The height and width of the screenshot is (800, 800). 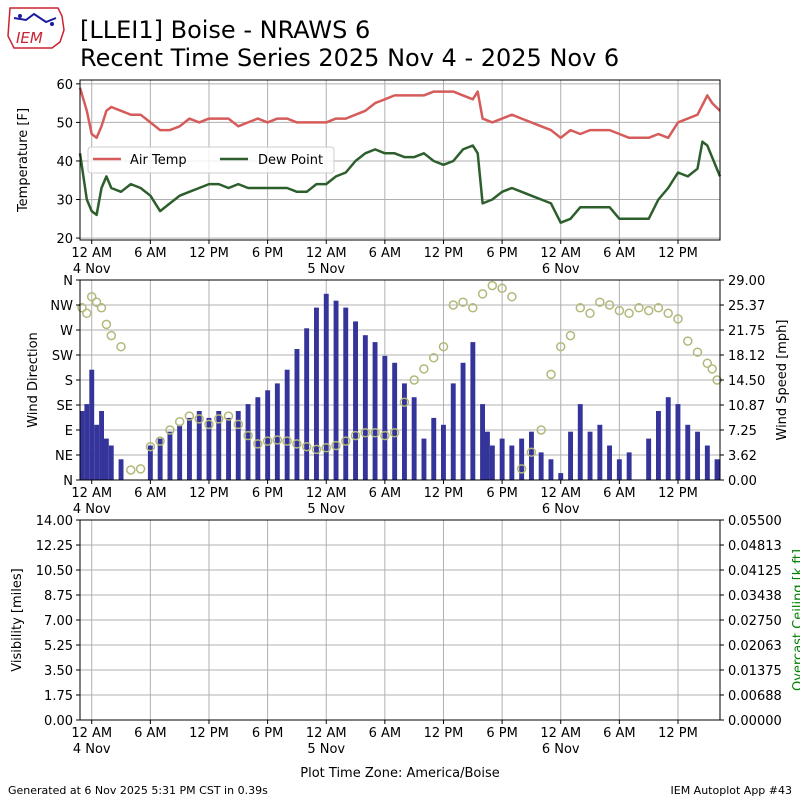 I want to click on chart-title-station: [LLEI1] Boise - NRAWS 6, so click(x=225, y=30).